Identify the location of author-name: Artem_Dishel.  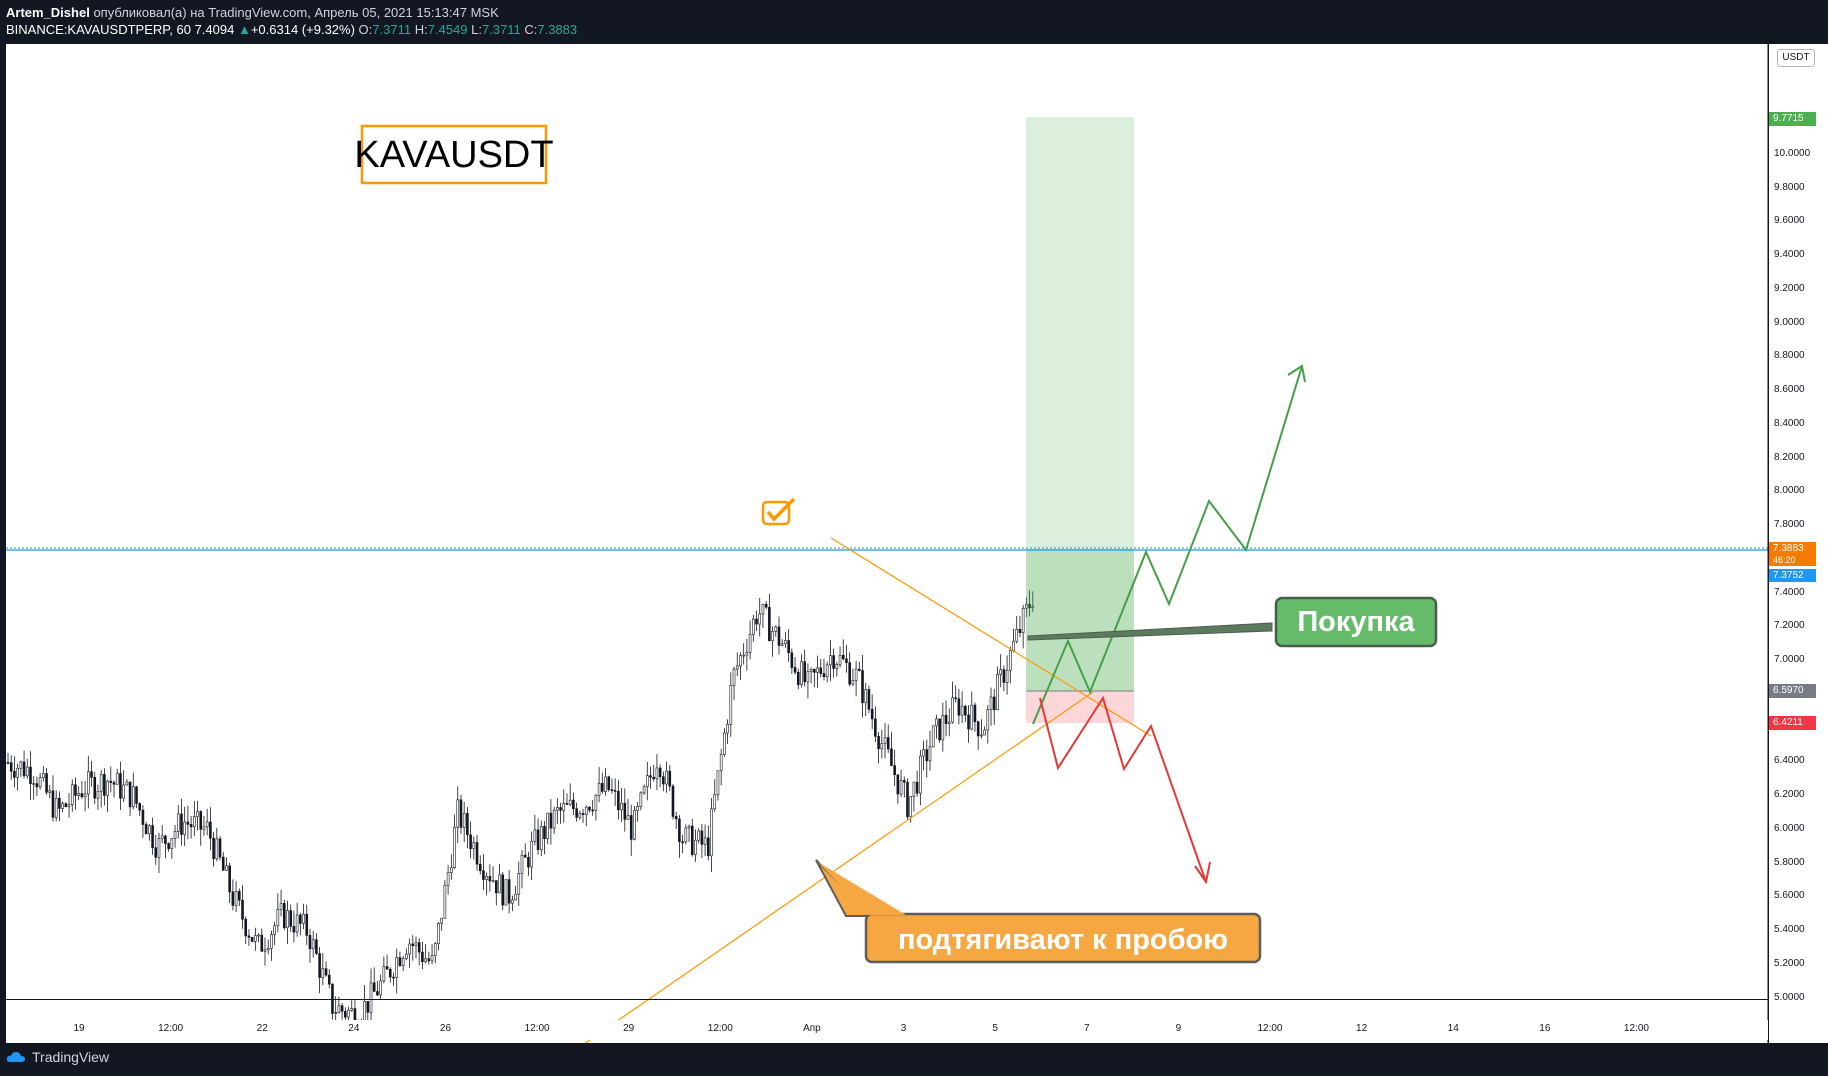
(48, 12).